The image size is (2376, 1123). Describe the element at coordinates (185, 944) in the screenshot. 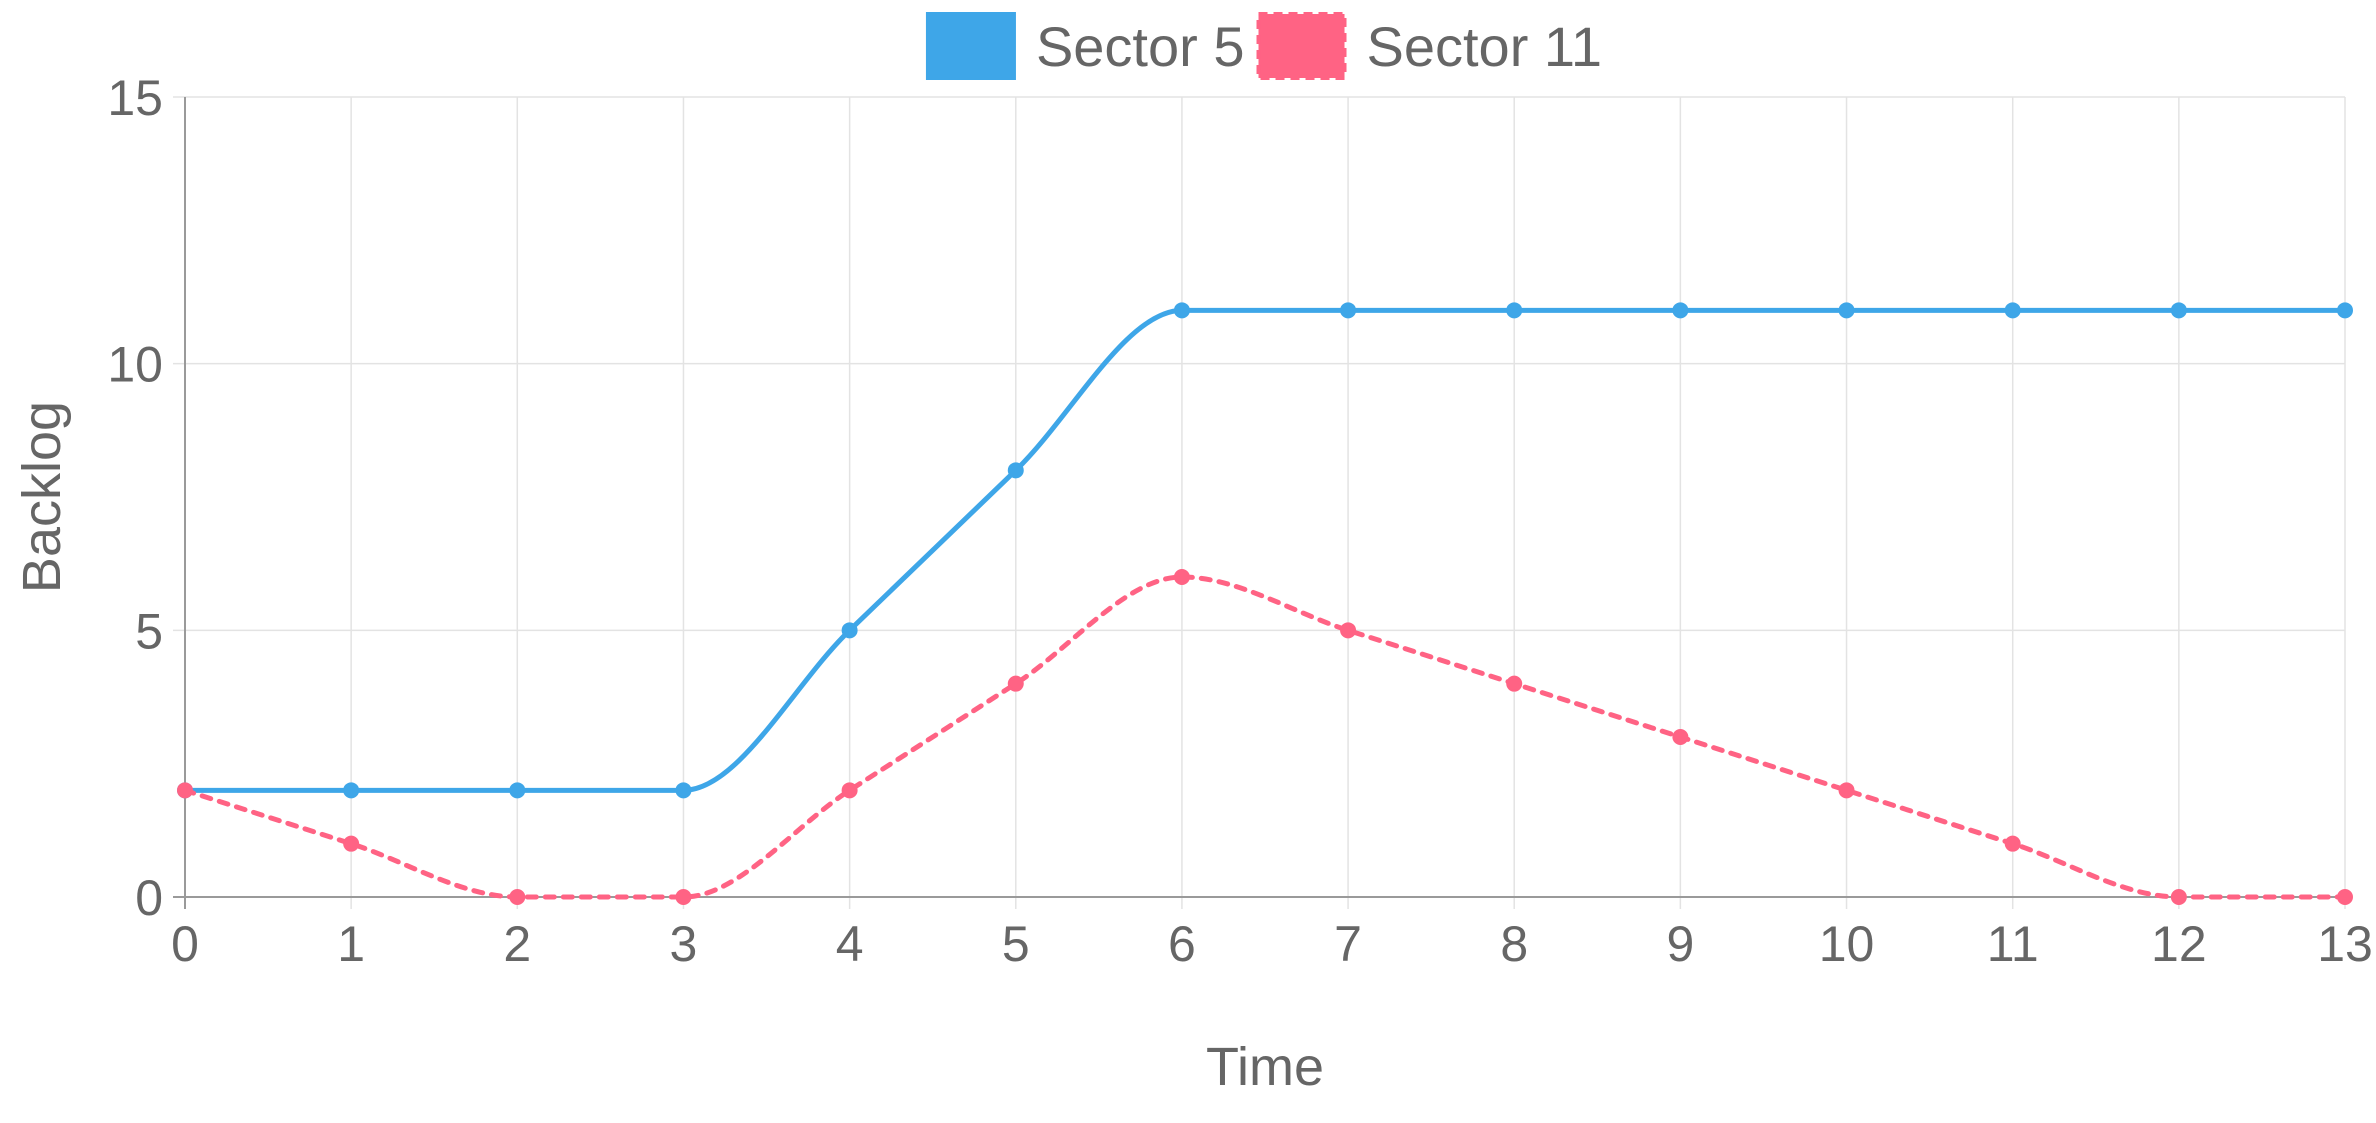

I see `x-tick-label: 0` at that location.